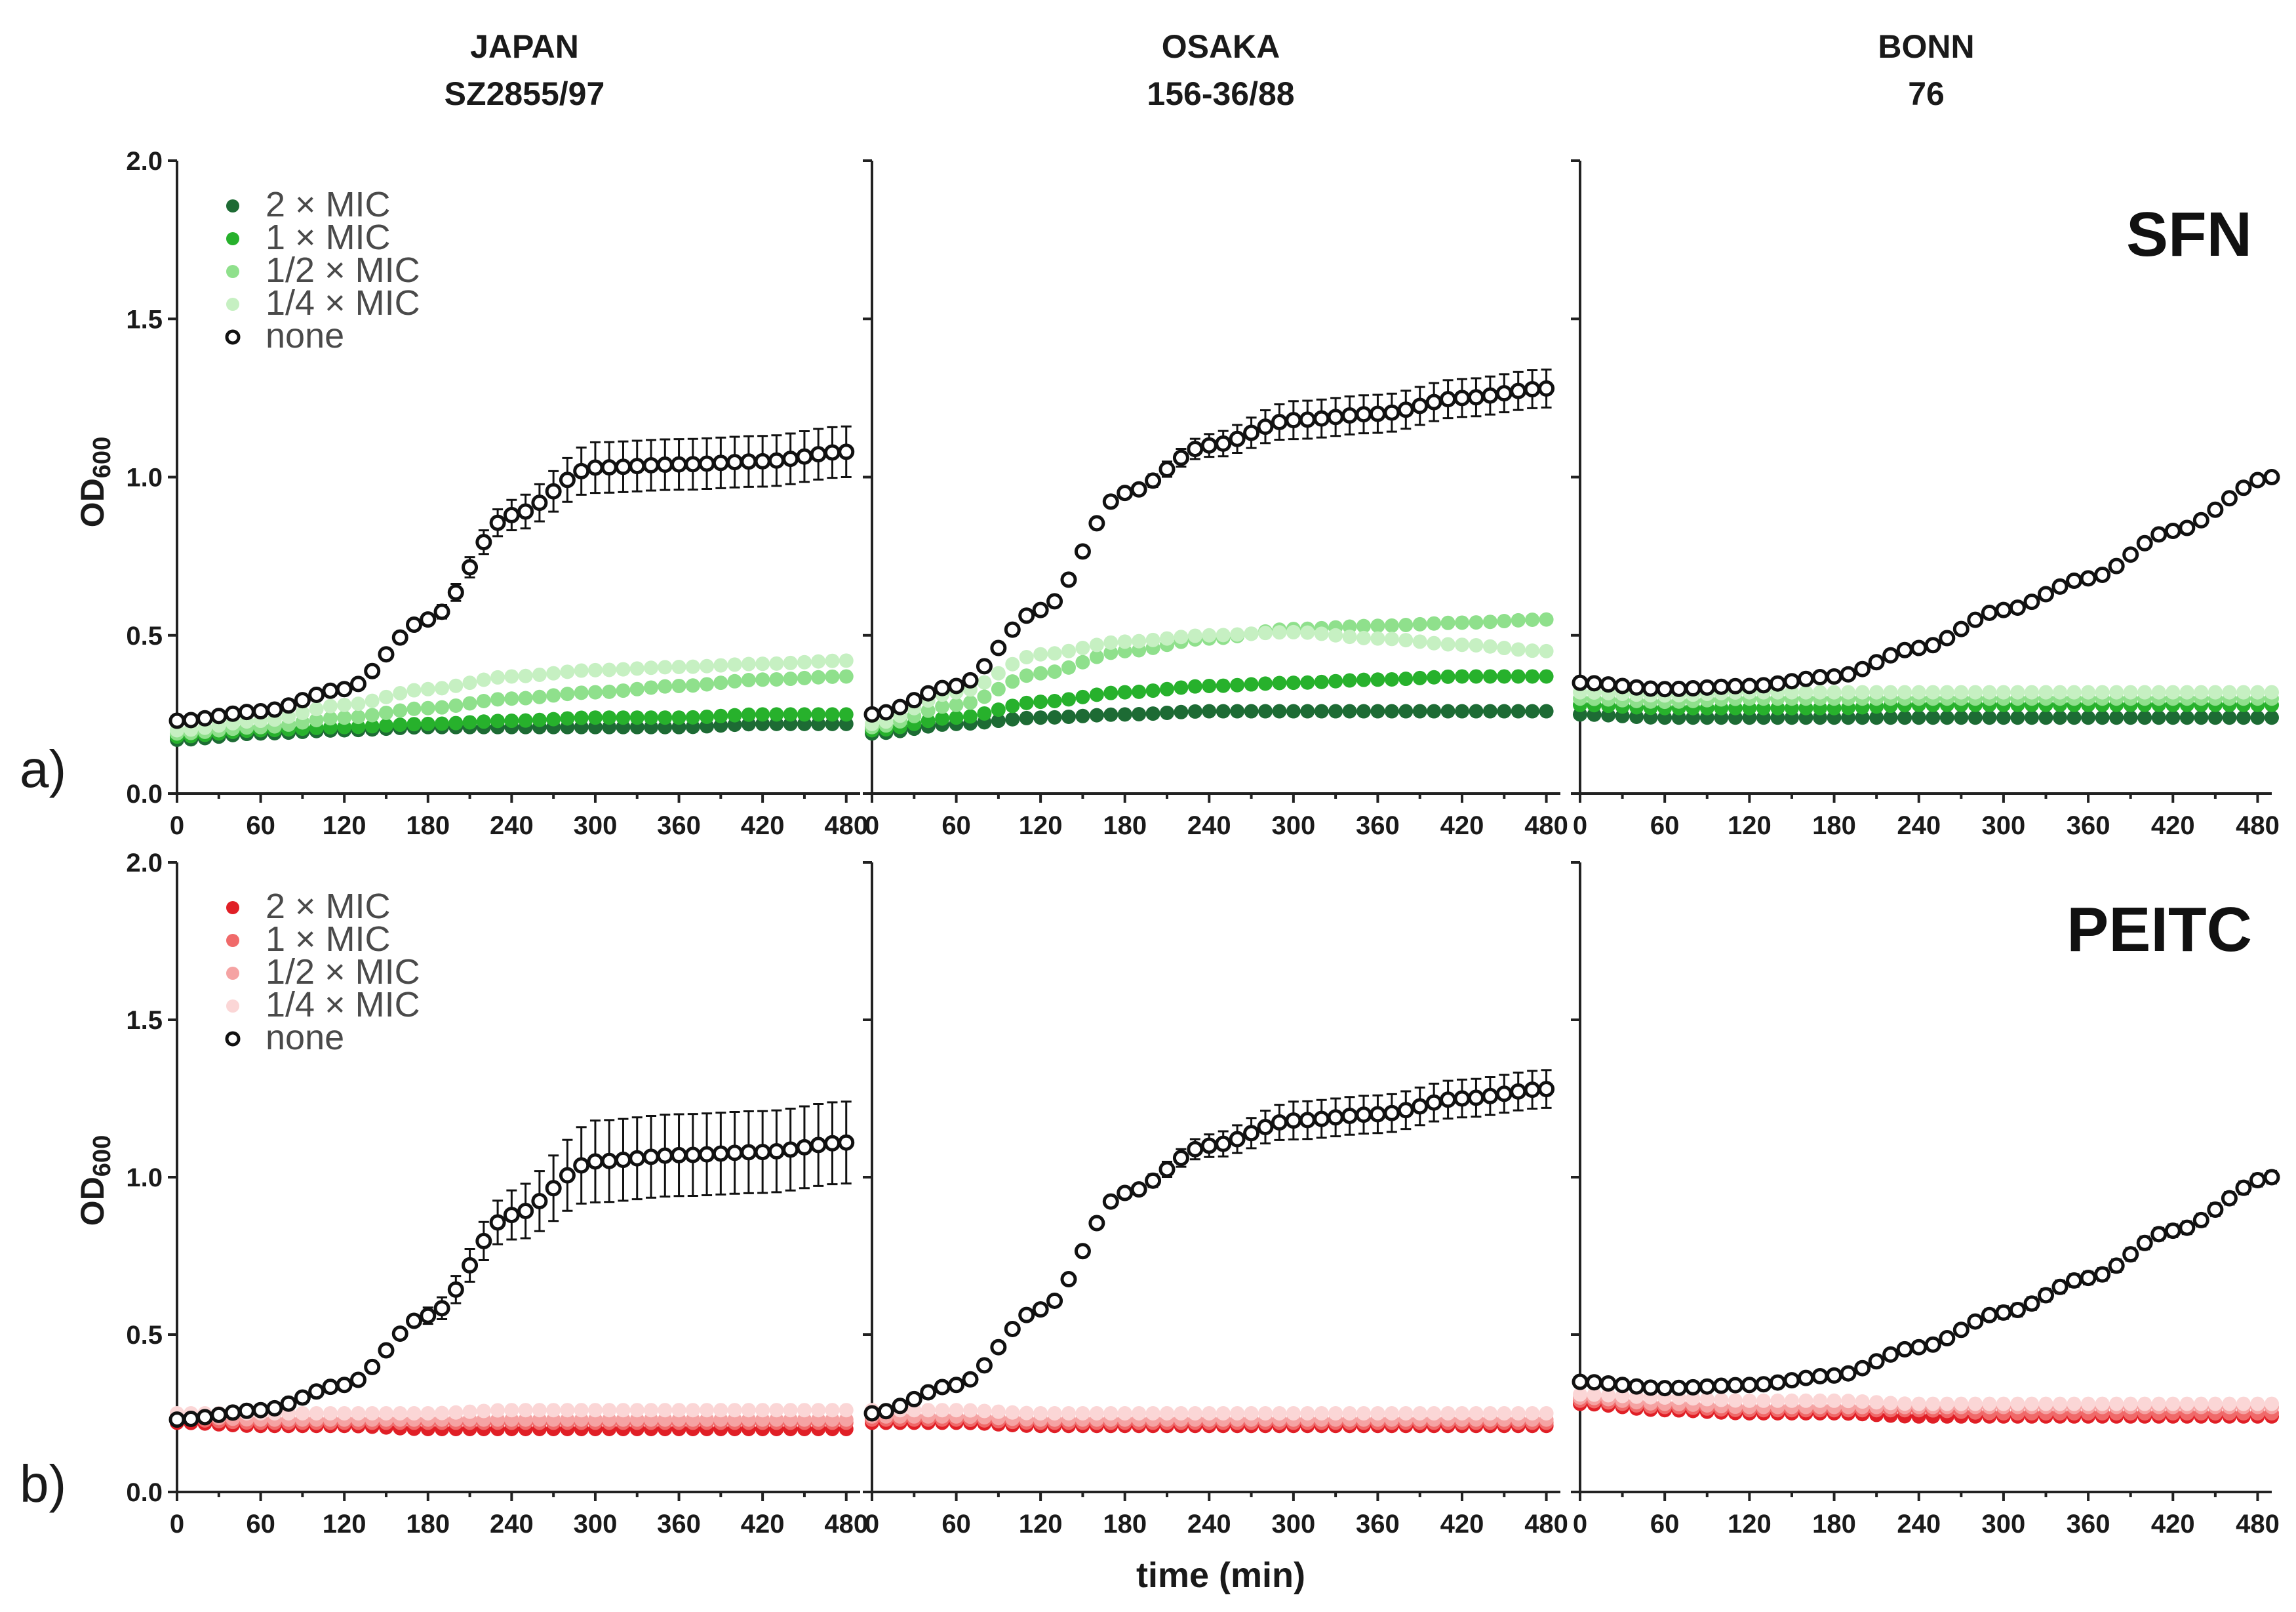 Image resolution: width=2296 pixels, height=1612 pixels. Describe the element at coordinates (1209, 1524) in the screenshot. I see `x-tick-label: 240` at that location.